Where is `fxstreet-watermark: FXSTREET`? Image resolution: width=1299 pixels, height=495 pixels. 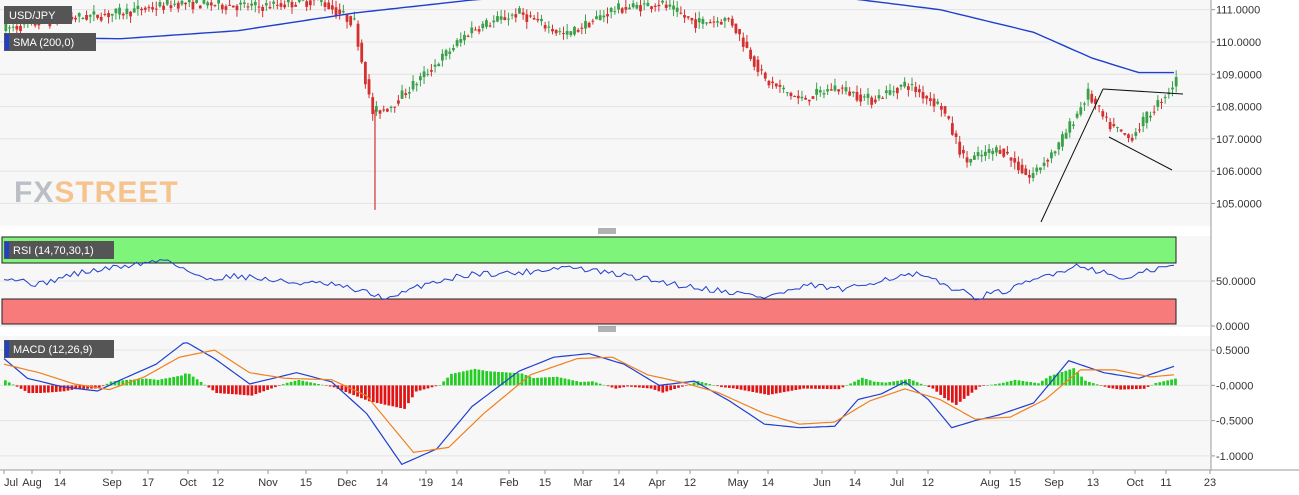 fxstreet-watermark: FXSTREET is located at coordinates (96, 192).